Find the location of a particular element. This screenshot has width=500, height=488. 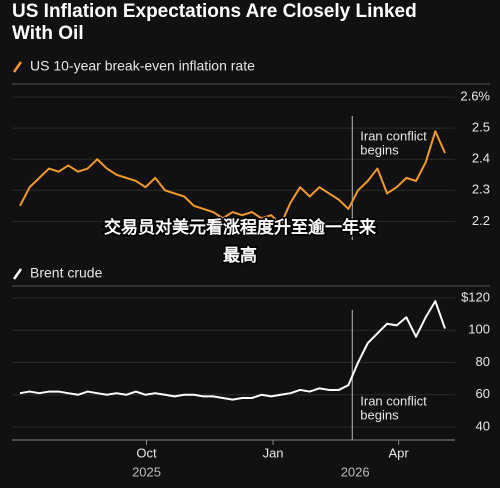

overlay-caption: 交易员对美元看涨程度升至逾一年来 is located at coordinates (240, 227).